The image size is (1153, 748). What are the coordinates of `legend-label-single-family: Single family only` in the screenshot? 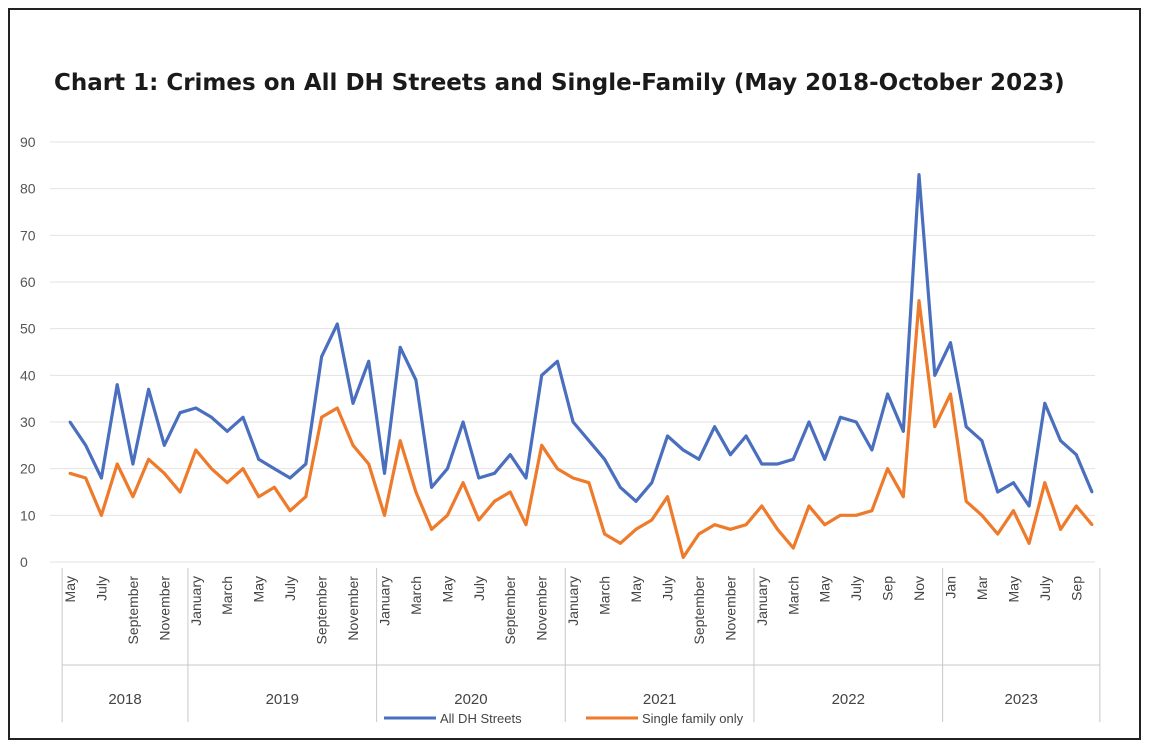 It's located at (693, 718).